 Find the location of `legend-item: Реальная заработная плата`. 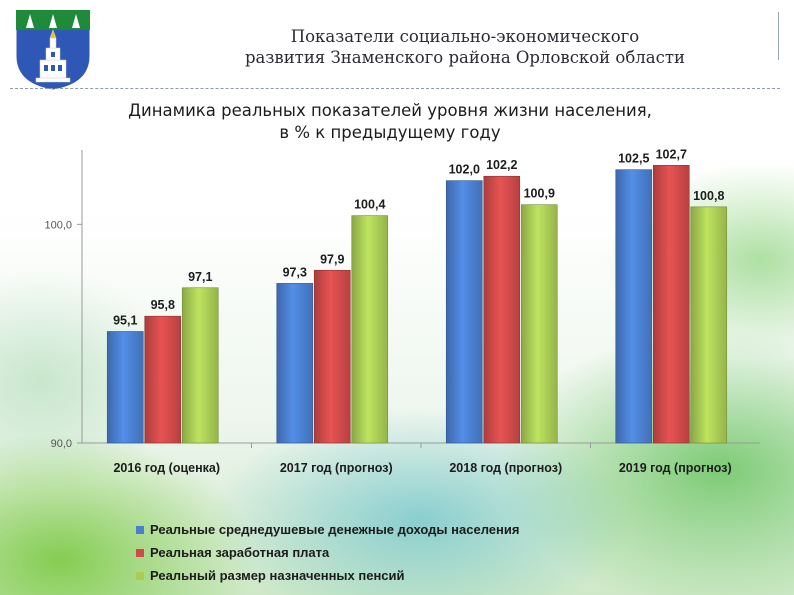

legend-item: Реальная заработная плата is located at coordinates (327, 552).